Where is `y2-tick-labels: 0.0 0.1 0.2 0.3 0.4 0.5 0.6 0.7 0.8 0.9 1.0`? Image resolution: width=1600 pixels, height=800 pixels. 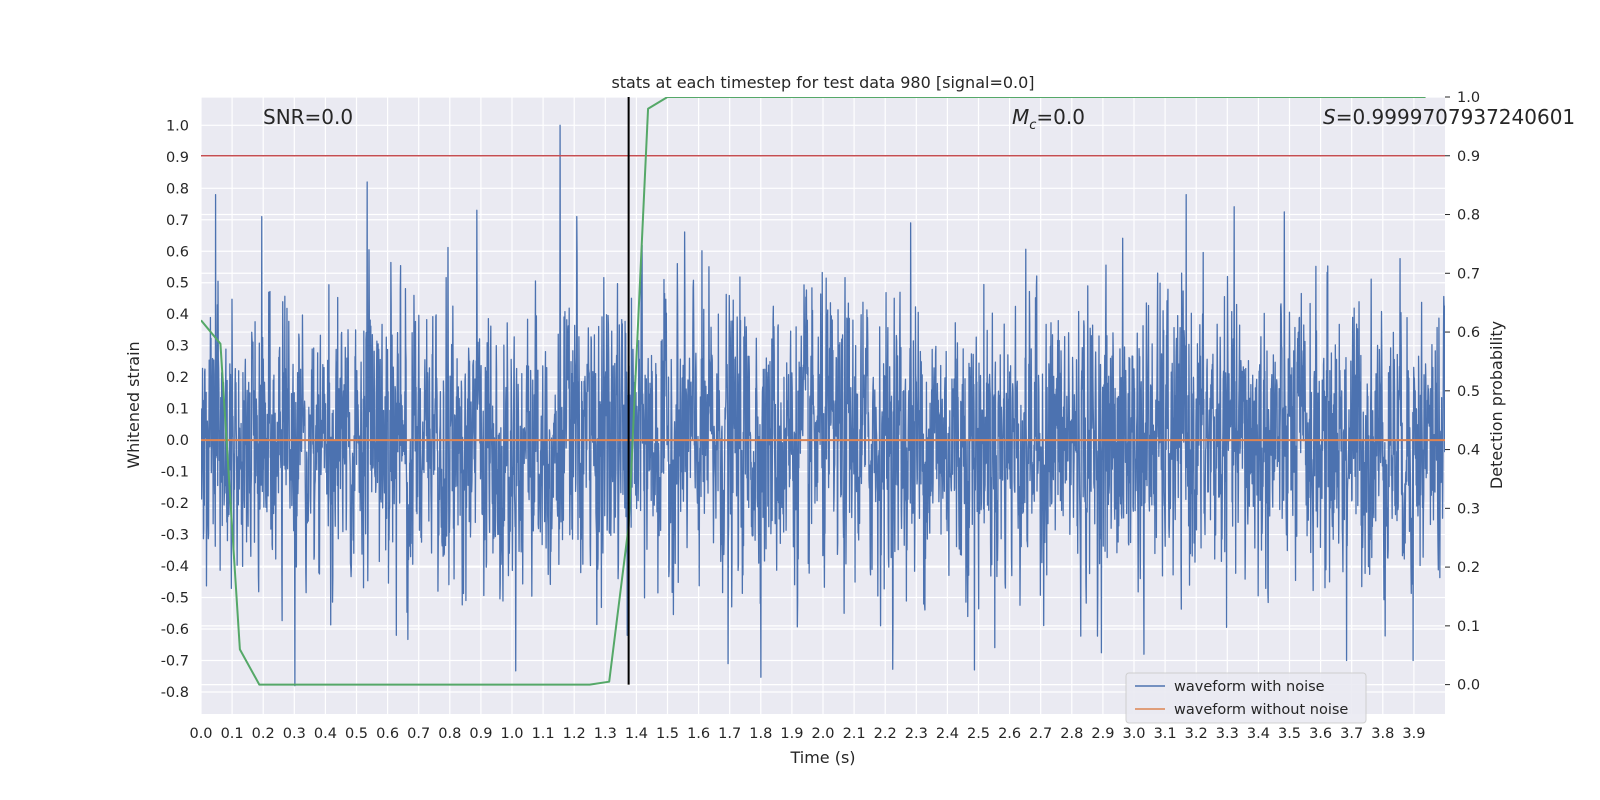 y2-tick-labels: 0.0 0.1 0.2 0.3 0.4 0.5 0.6 0.7 0.8 0.9 1.0 is located at coordinates (1462, 392).